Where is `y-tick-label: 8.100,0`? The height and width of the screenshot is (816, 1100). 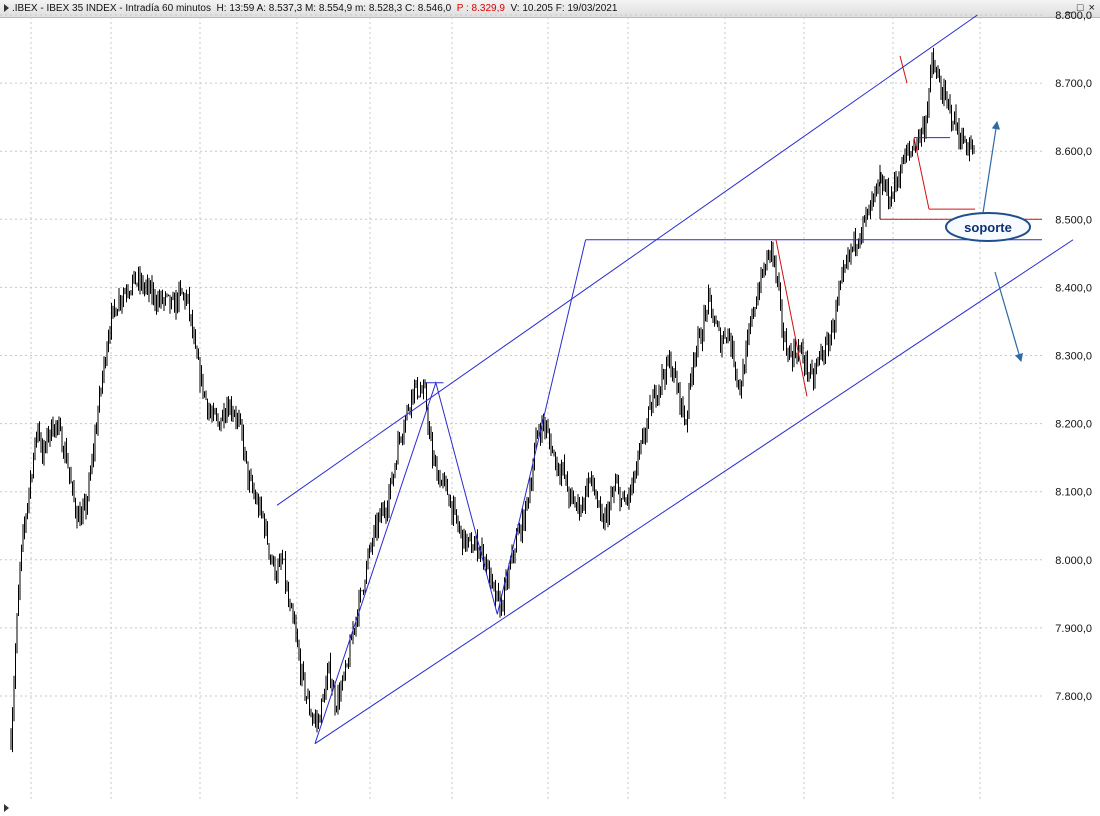
y-tick-label: 8.100,0 is located at coordinates (1073, 493).